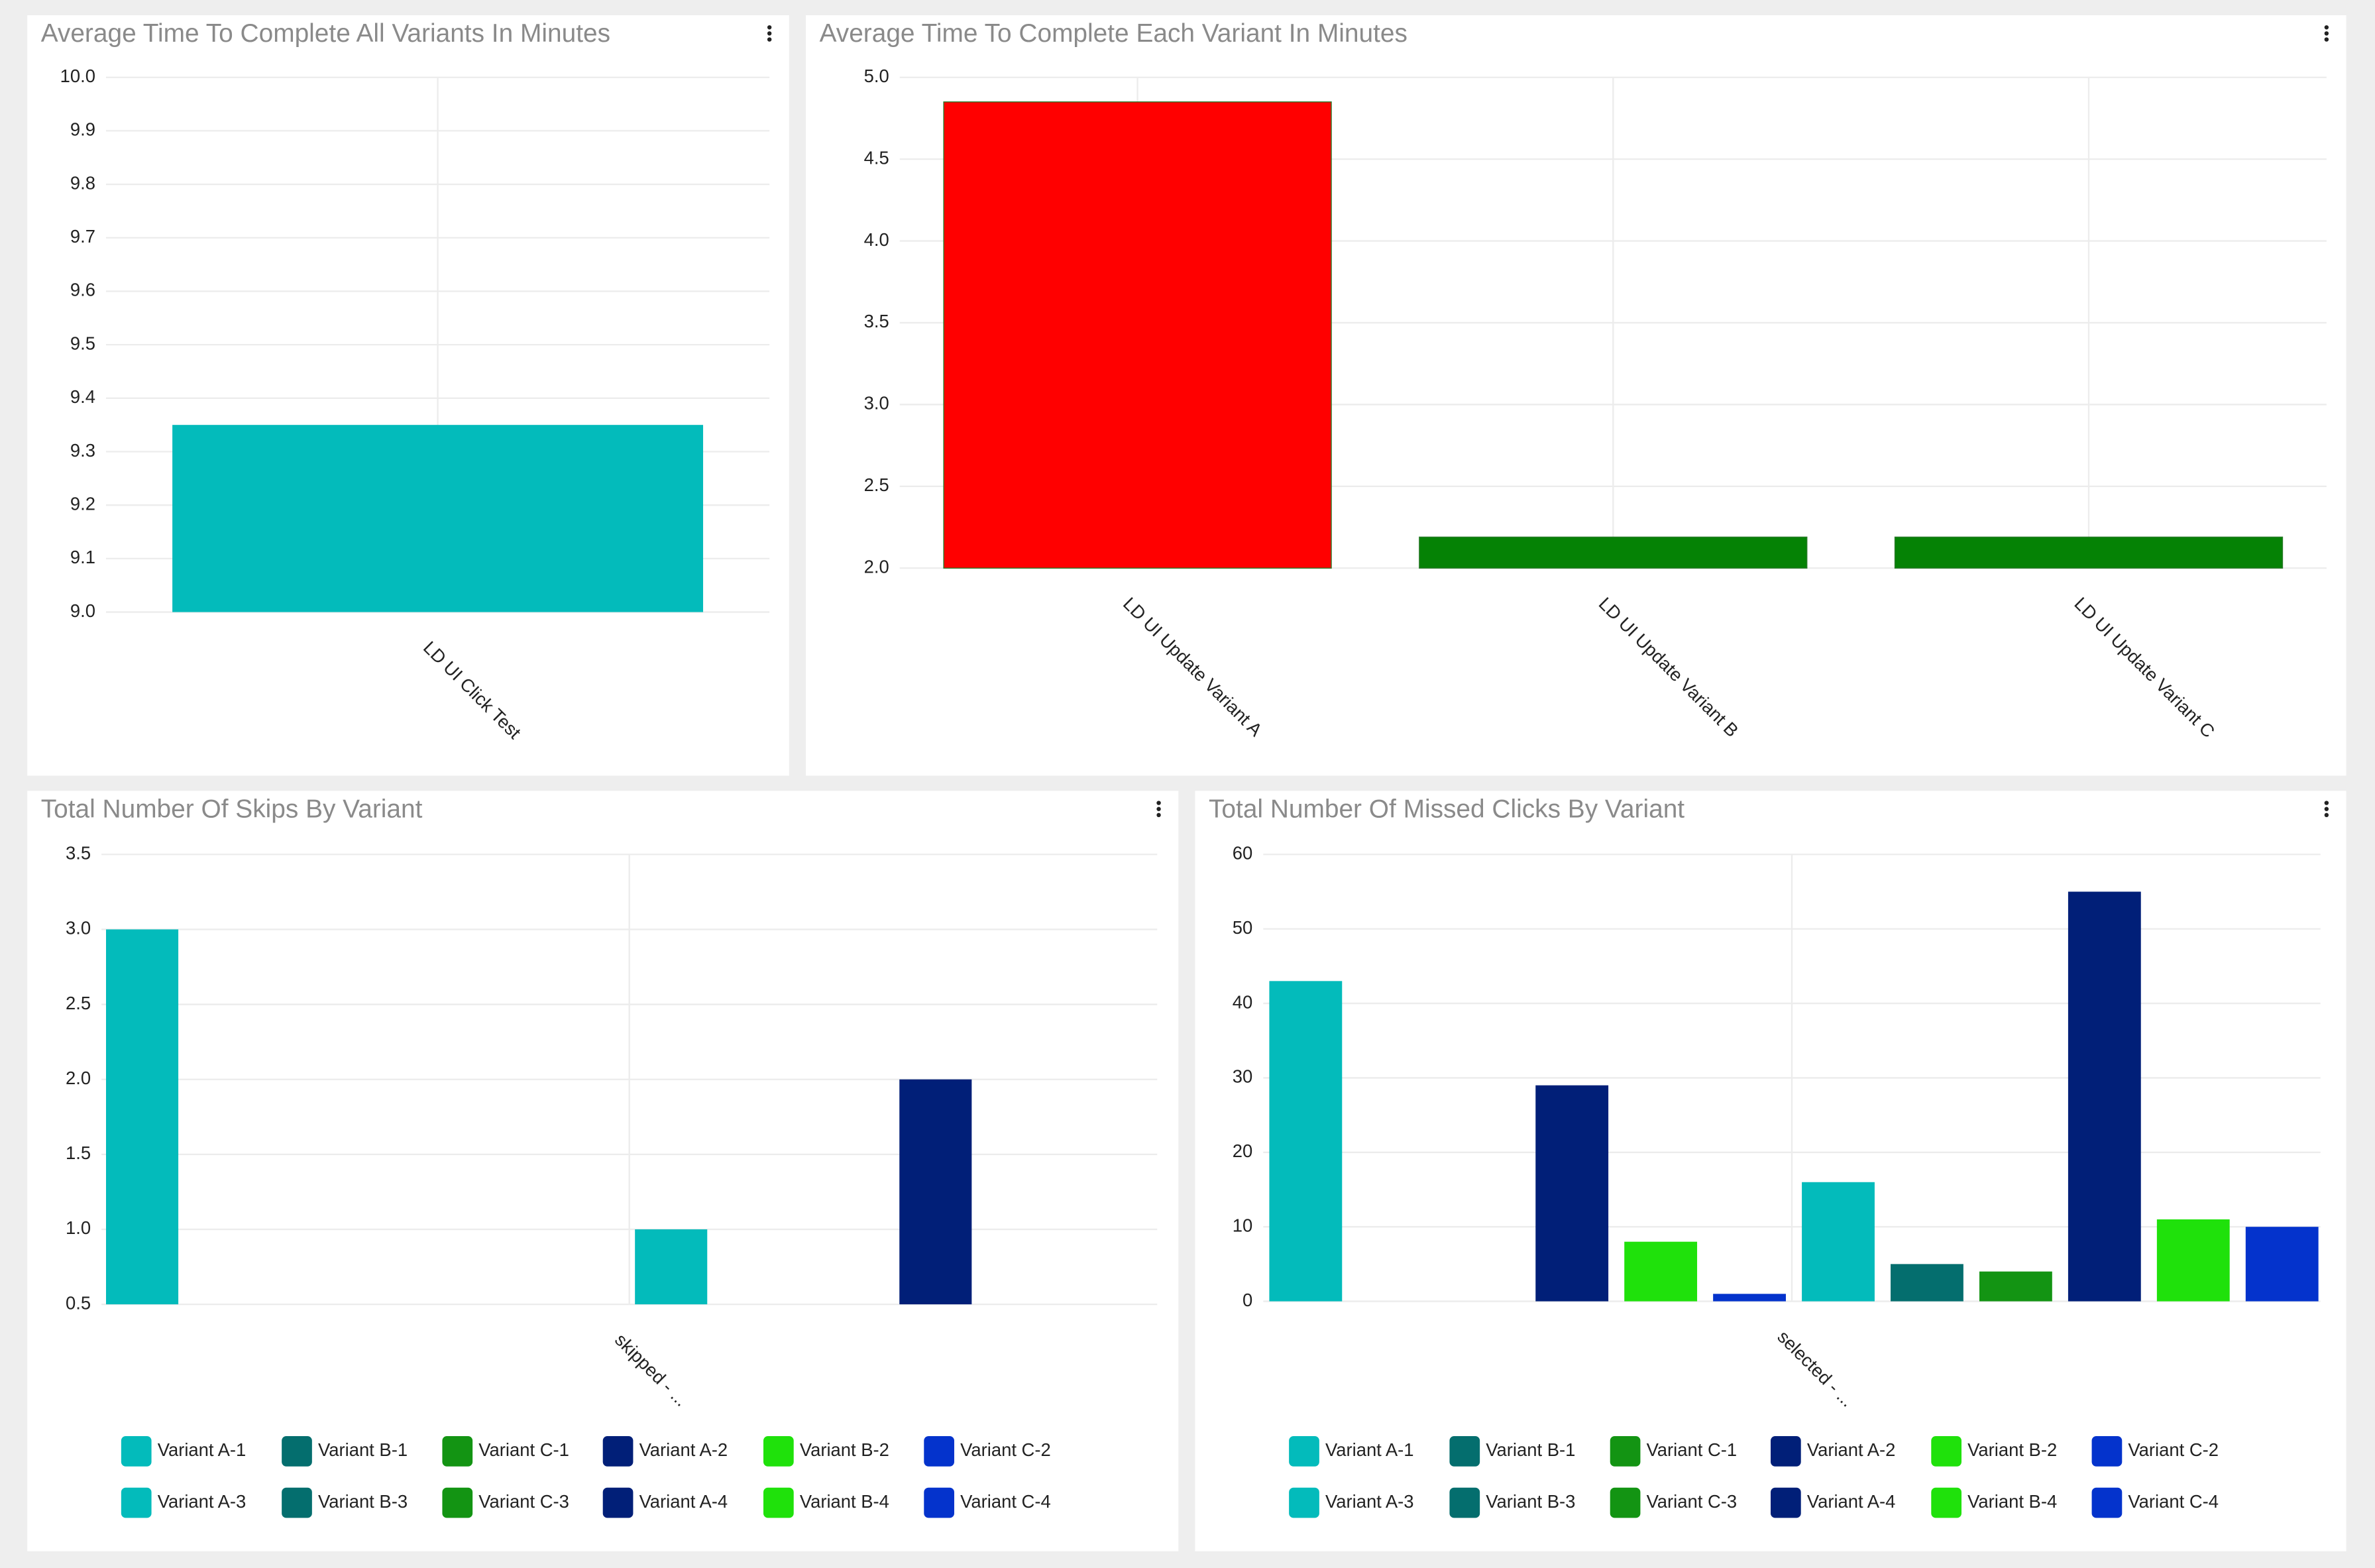 The width and height of the screenshot is (2375, 1568). Describe the element at coordinates (82, 611) in the screenshot. I see `y-tick-label: 9.0` at that location.